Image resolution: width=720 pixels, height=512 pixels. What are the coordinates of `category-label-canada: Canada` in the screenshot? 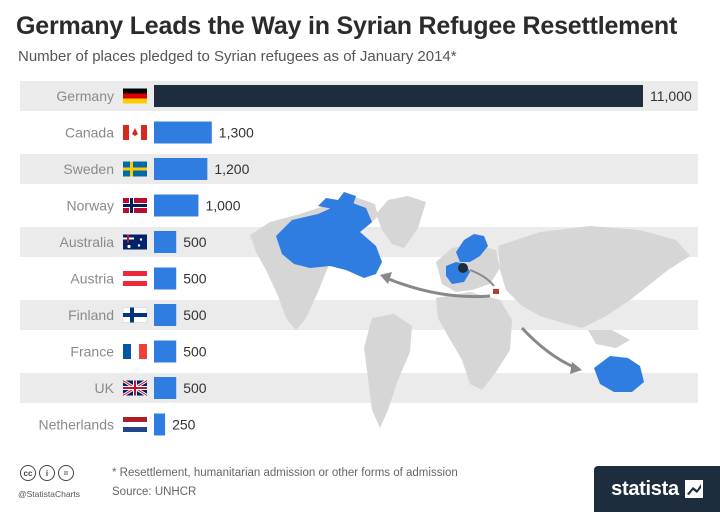 It's located at (89, 133).